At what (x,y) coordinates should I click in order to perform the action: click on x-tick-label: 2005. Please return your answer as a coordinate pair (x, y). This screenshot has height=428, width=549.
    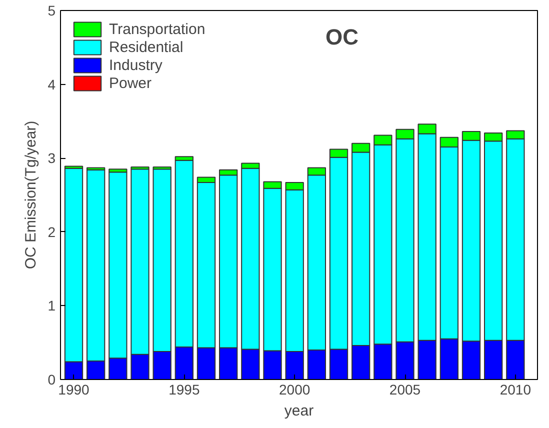
    Looking at the image, I should click on (405, 390).